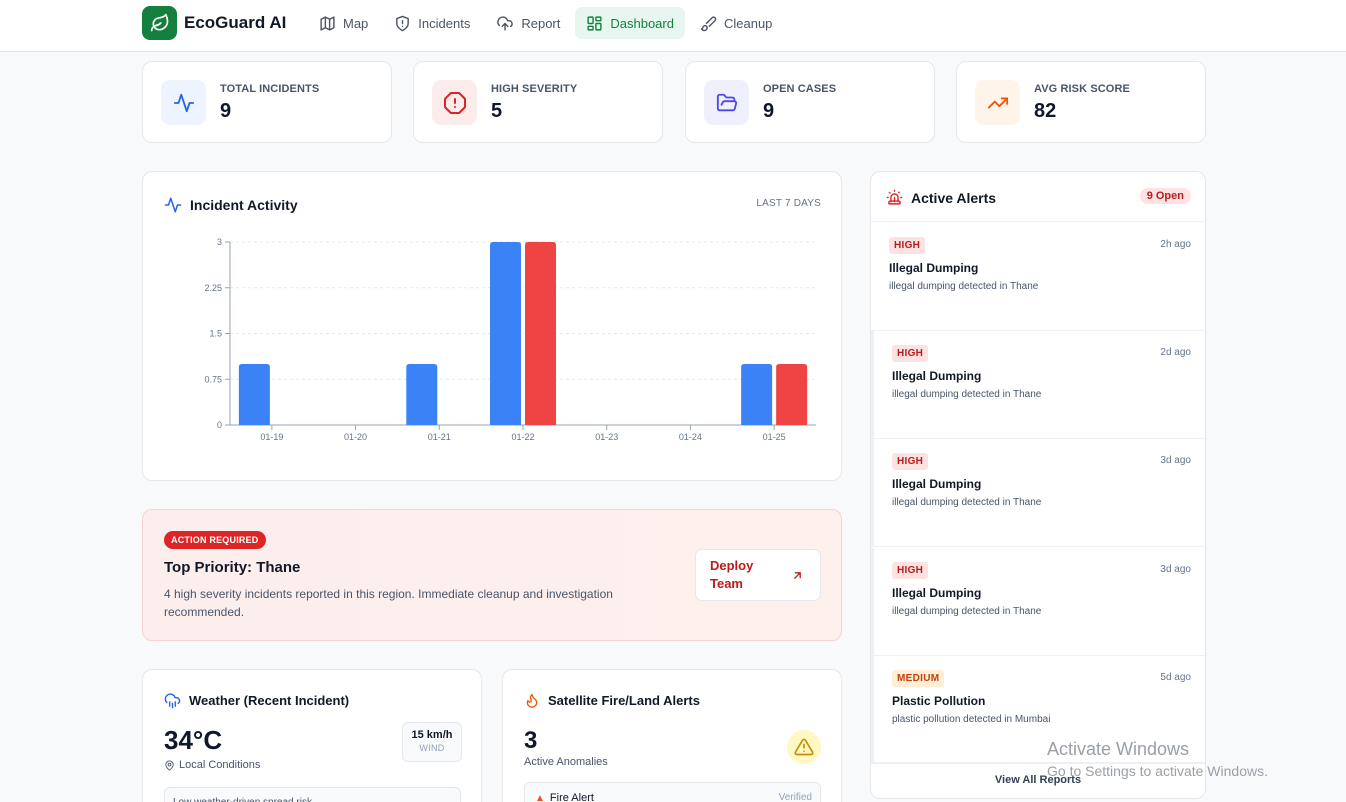 The height and width of the screenshot is (802, 1346). Describe the element at coordinates (497, 111) in the screenshot. I see `stat-value: 5` at that location.